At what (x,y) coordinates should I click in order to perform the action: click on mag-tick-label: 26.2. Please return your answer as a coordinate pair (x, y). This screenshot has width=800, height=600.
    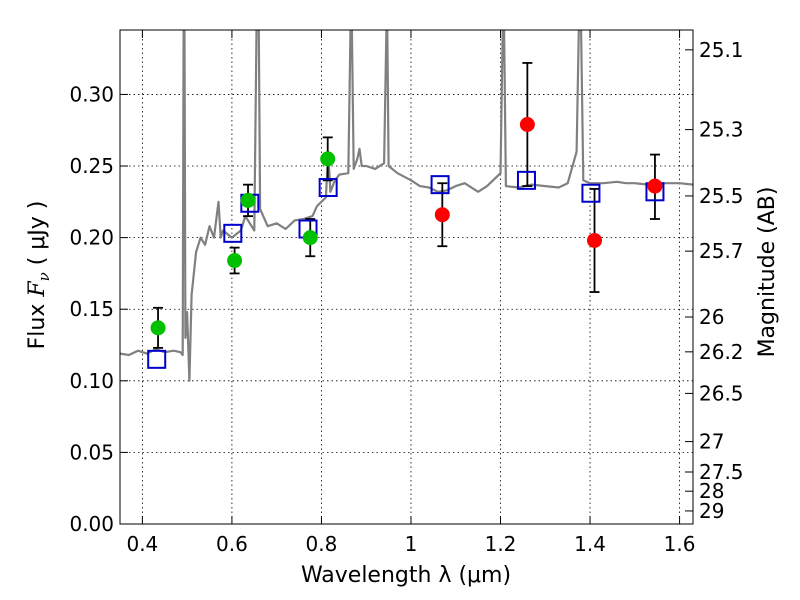
    Looking at the image, I should click on (721, 352).